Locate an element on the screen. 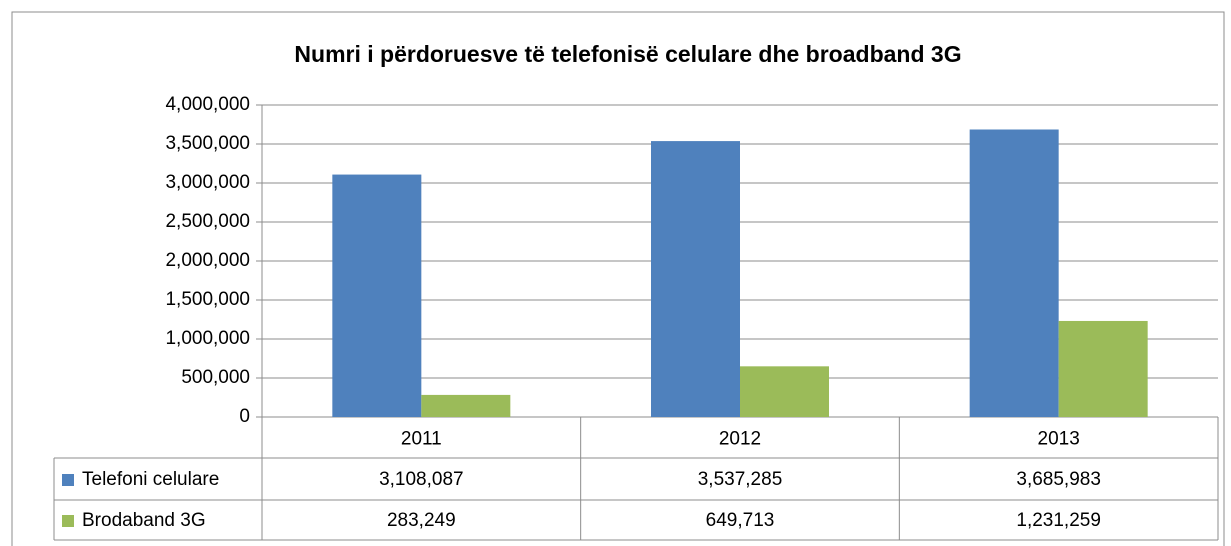  y-tick-label: 2,500,000 is located at coordinates (207, 221).